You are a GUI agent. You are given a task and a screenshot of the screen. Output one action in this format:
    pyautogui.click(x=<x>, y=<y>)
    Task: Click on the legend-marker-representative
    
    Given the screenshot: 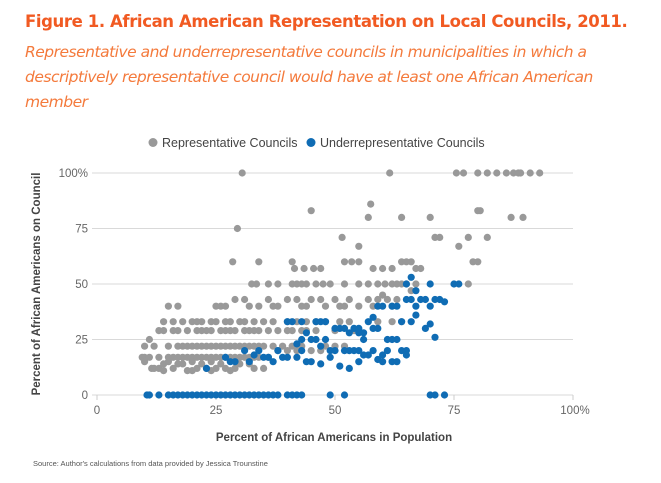 What is the action you would take?
    pyautogui.click(x=153, y=142)
    